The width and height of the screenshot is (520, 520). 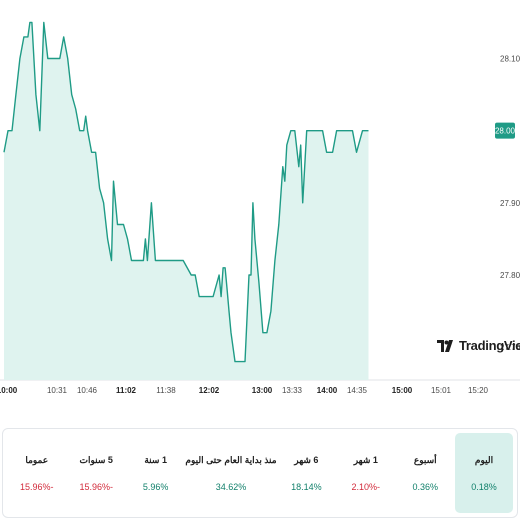 I want to click on x-tick-label: 11:38, so click(x=166, y=390).